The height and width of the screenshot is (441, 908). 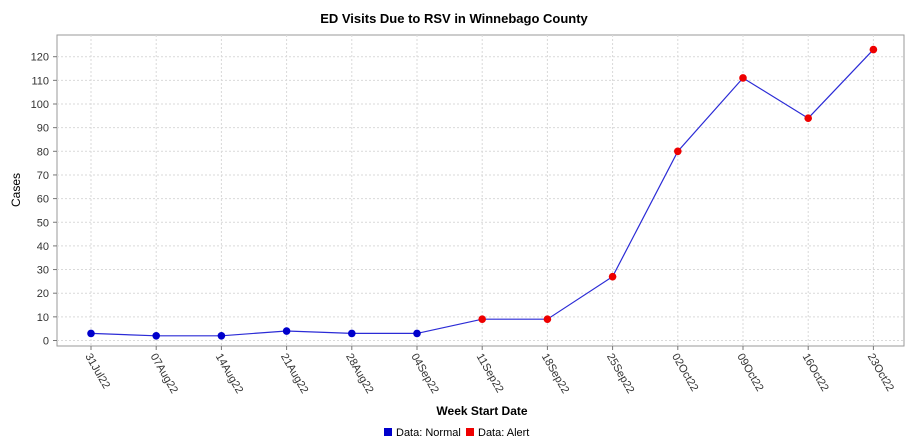 I want to click on y-tick-label: 0, so click(x=46, y=342).